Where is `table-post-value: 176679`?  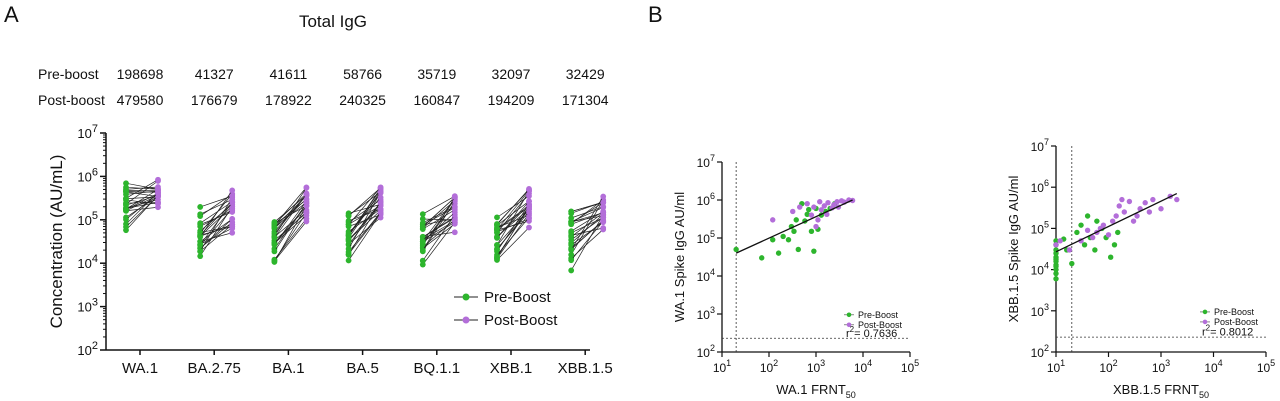 table-post-value: 176679 is located at coordinates (214, 100).